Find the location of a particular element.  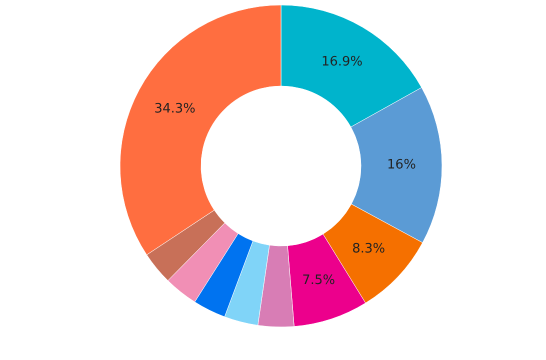

data-label: 16% is located at coordinates (401, 165).